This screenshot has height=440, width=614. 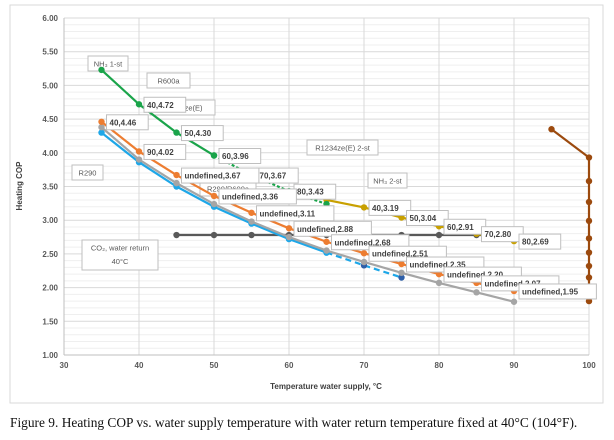 I want to click on data-label-text: 70,2.80, so click(x=498, y=234).